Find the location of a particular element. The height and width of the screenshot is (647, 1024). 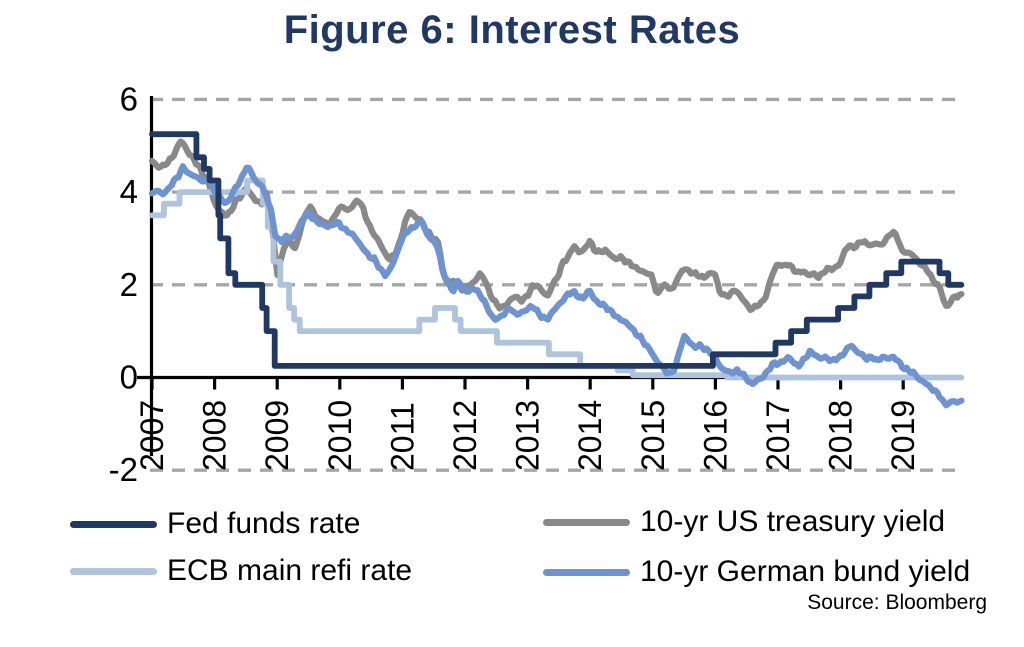

figure-title: Figure 6: Interest Rates is located at coordinates (512, 30).